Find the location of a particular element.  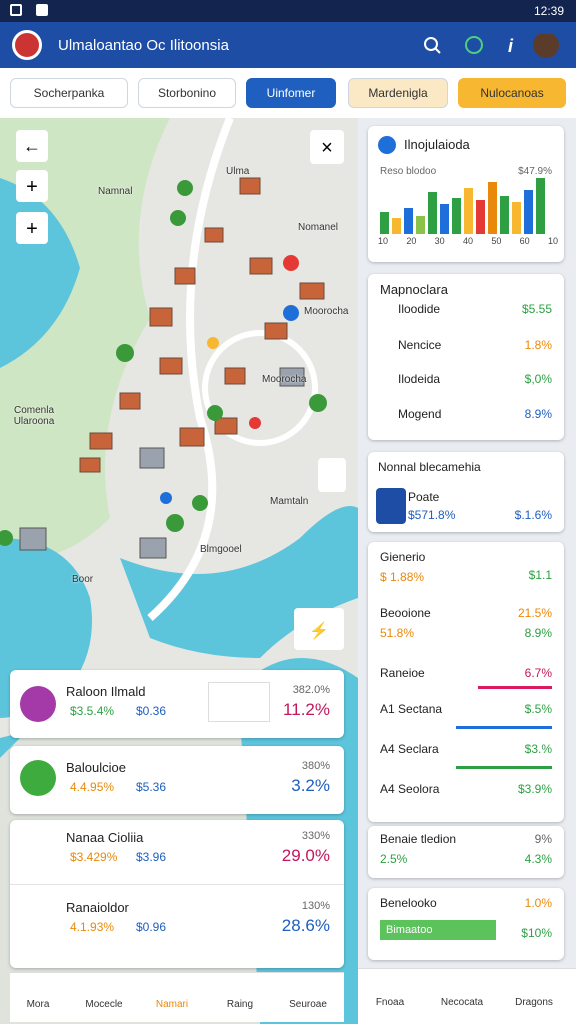

stat: 9% is located at coordinates (543, 839).